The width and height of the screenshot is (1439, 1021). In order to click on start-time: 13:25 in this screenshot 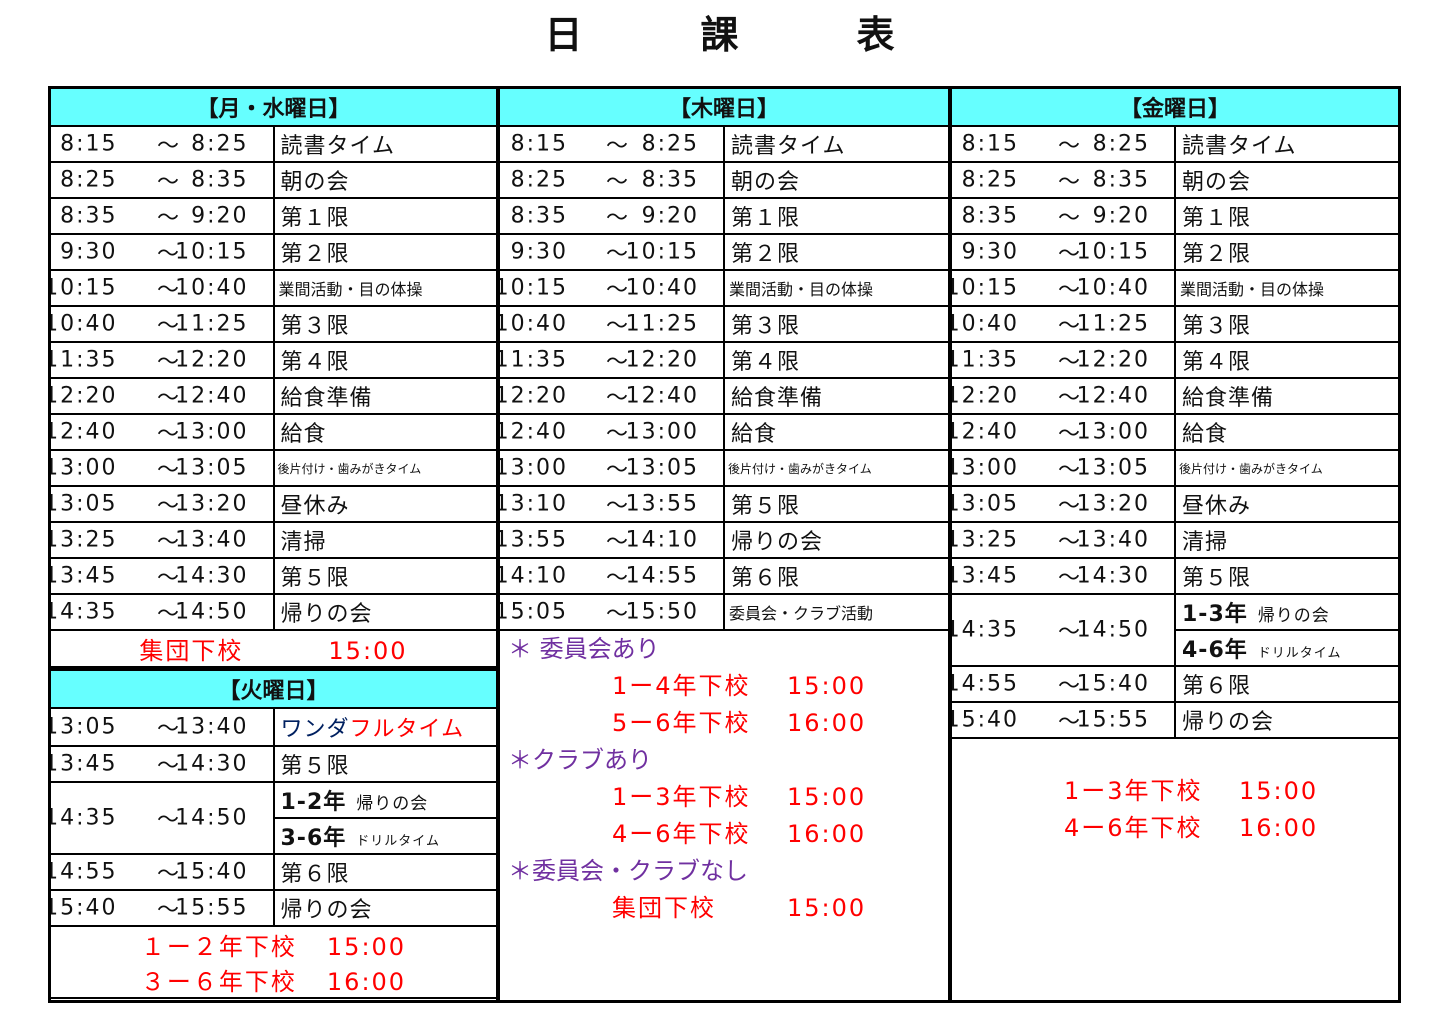, I will do `click(985, 540)`.